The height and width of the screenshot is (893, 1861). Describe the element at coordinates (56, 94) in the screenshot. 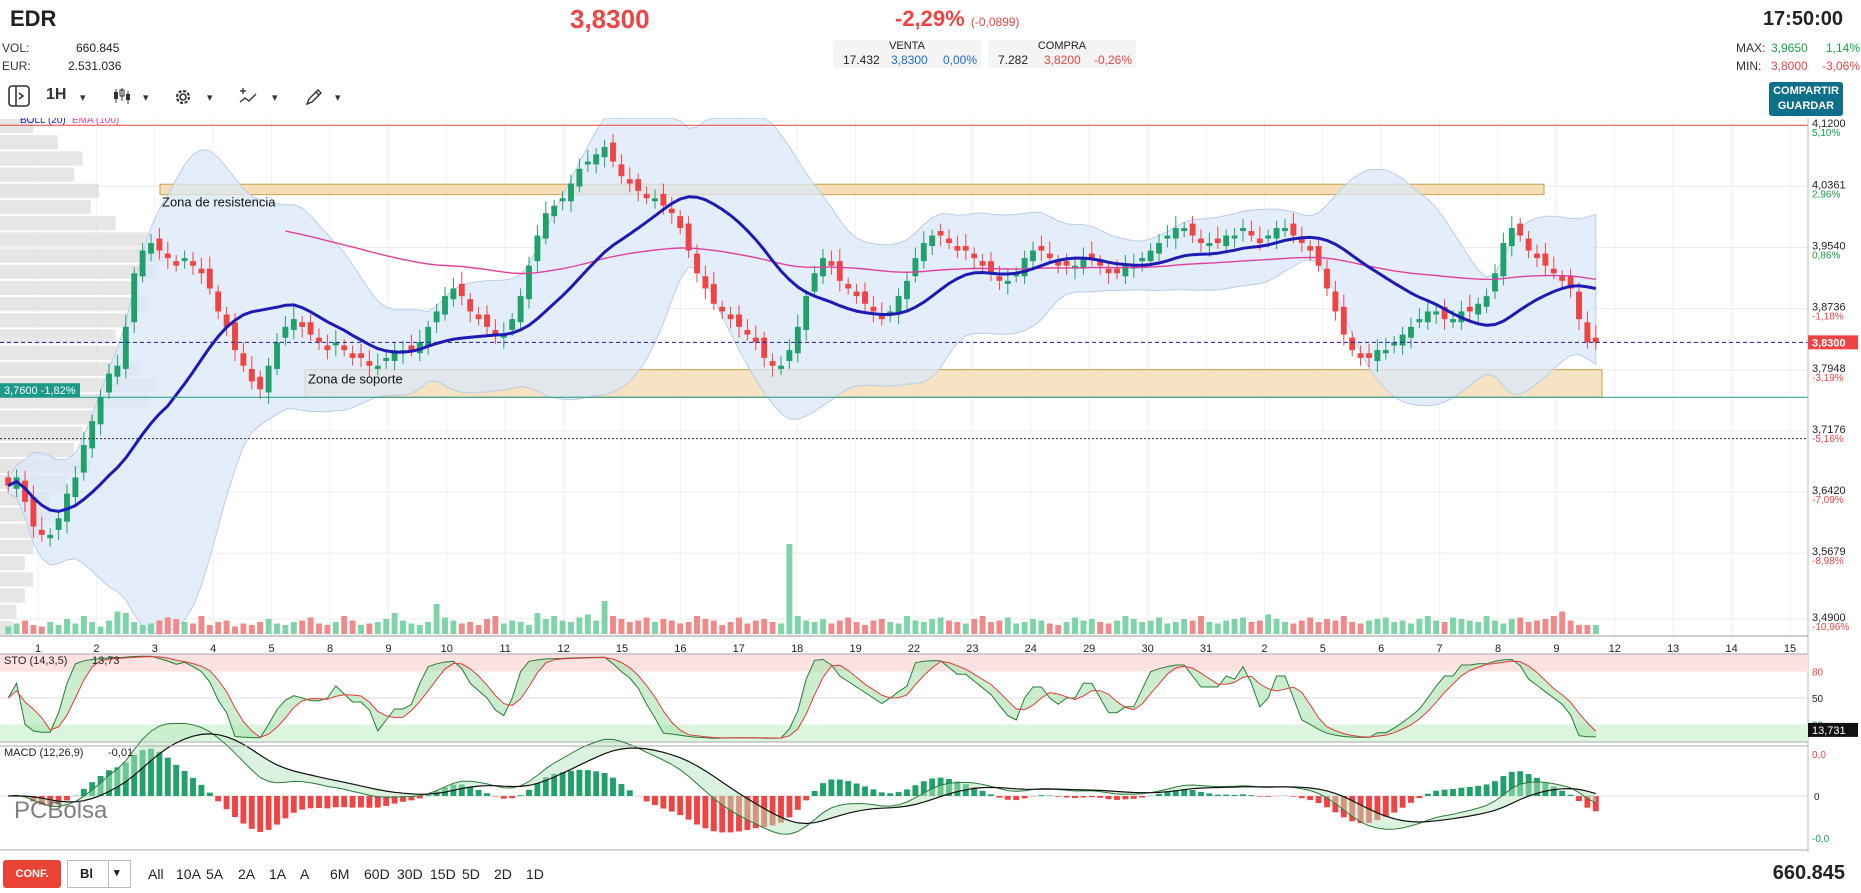

I see `interval-selector: 1H` at that location.